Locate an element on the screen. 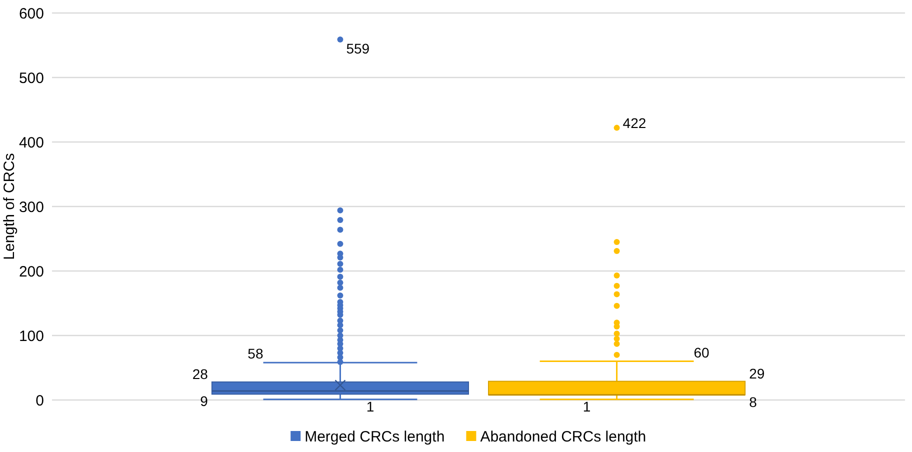  y-tick-label: 400 is located at coordinates (31, 143).